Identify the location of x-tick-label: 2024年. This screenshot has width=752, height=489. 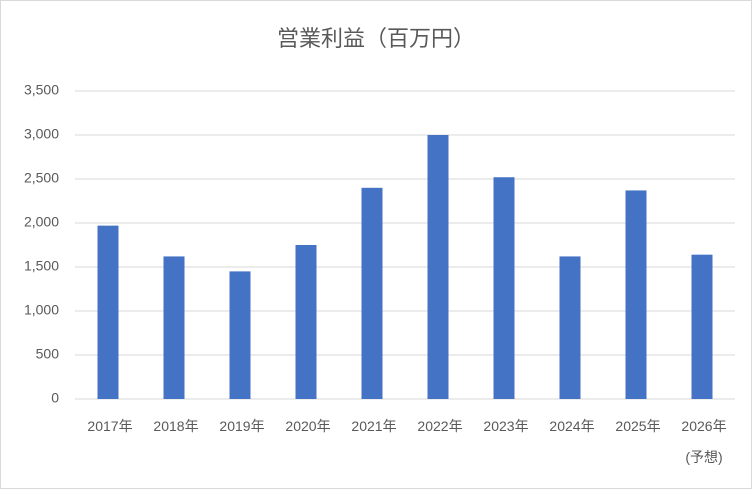
(572, 426).